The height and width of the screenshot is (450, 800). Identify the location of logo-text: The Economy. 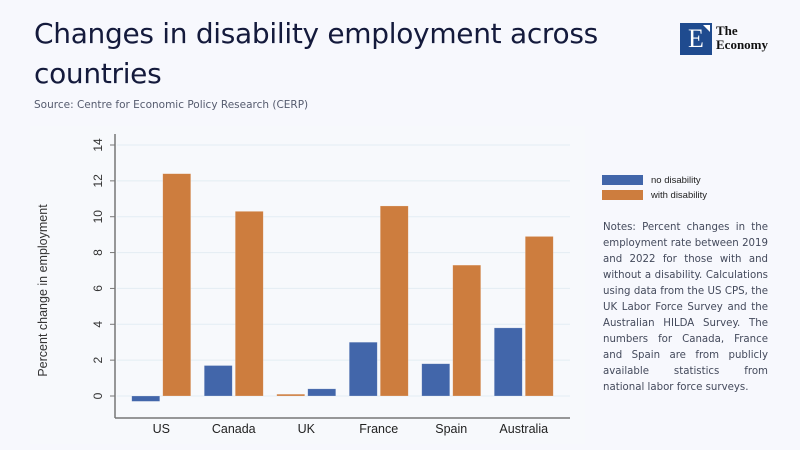
(742, 38).